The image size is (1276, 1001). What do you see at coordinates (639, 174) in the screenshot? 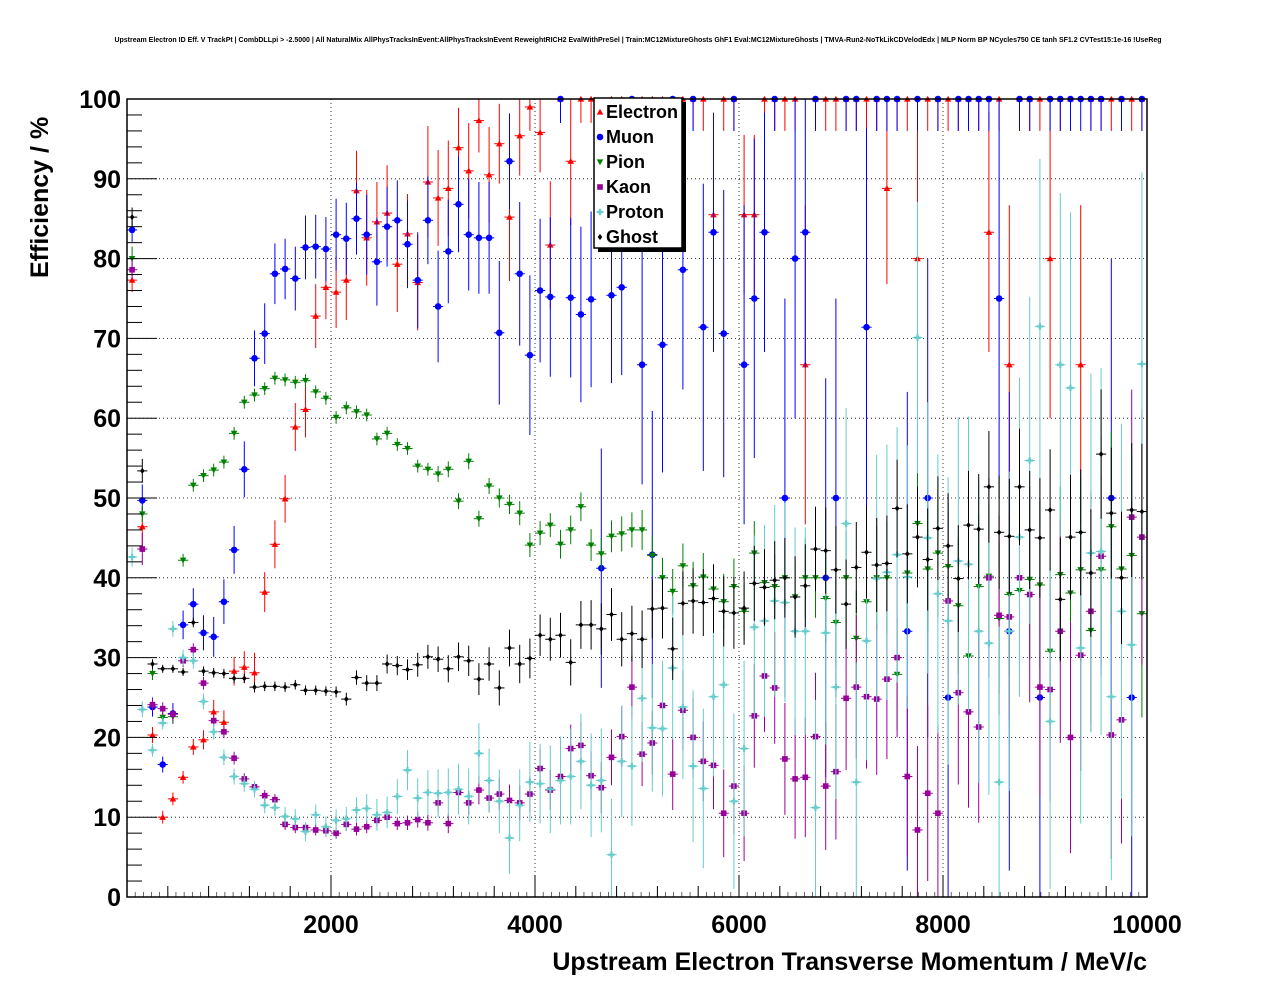
I see `legend: Electron Muon Pion Kaon Proton Ghost` at bounding box center [639, 174].